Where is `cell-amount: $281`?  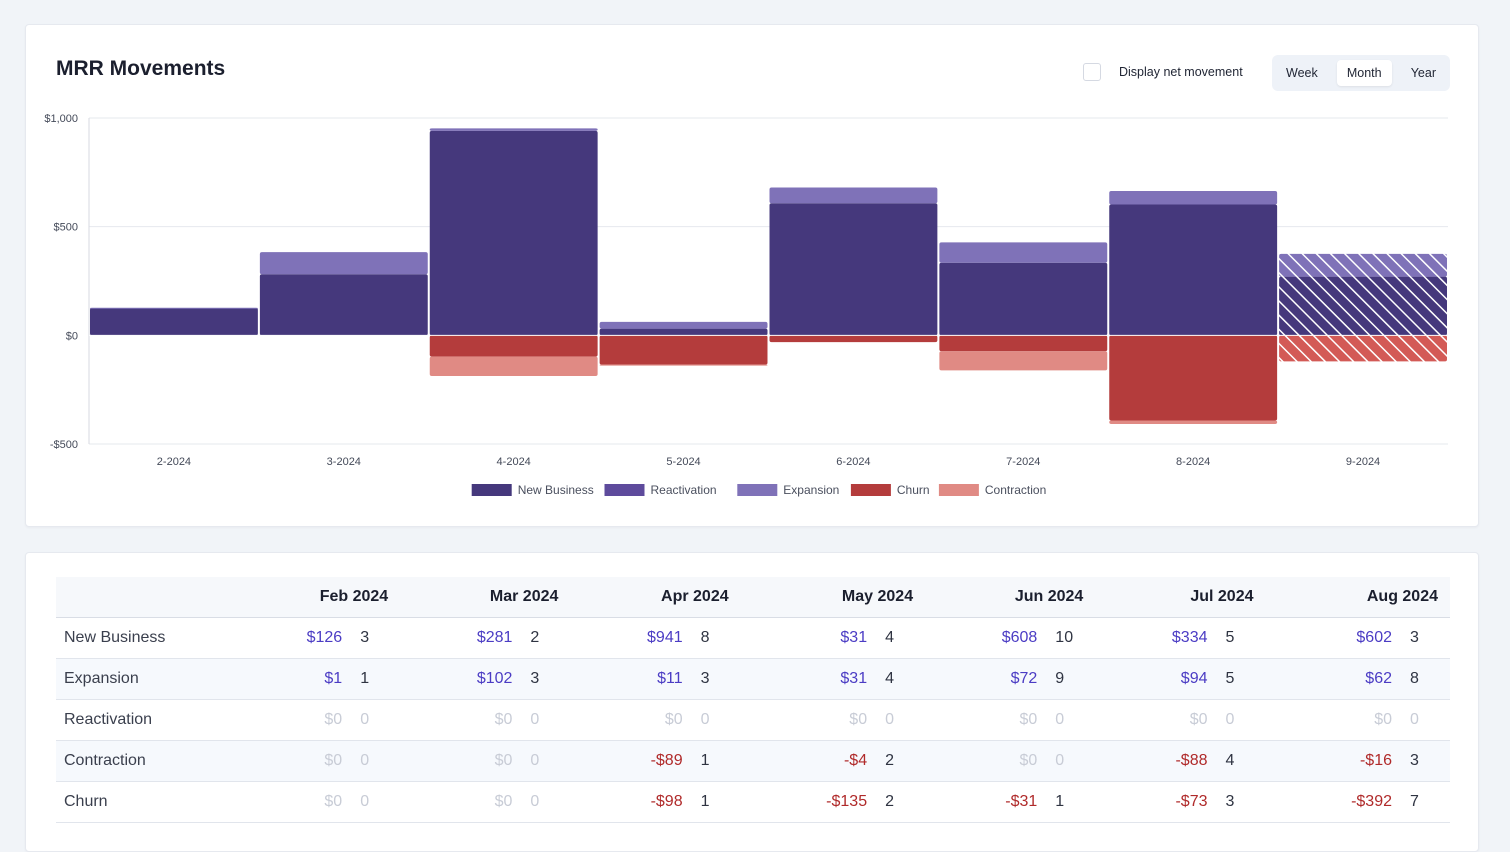
cell-amount: $281 is located at coordinates (461, 638).